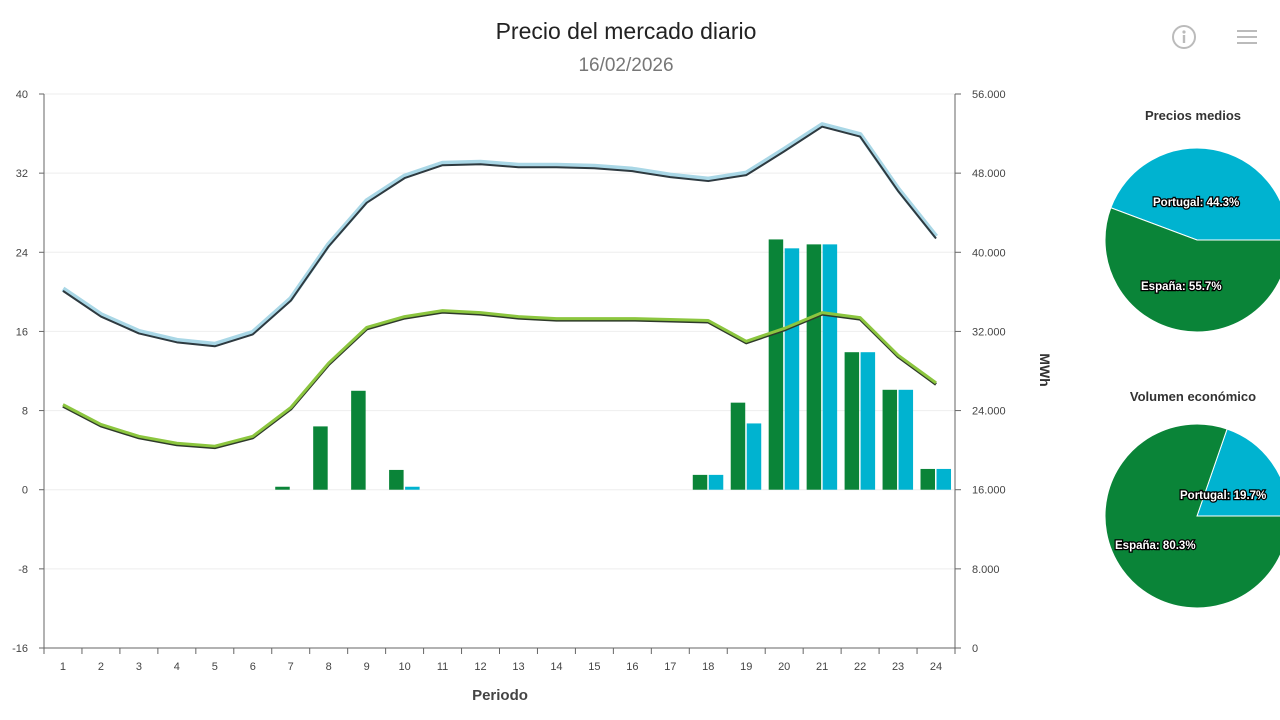 The width and height of the screenshot is (1280, 720). Describe the element at coordinates (989, 95) in the screenshot. I see `y-right-tick-label: 56.000` at that location.